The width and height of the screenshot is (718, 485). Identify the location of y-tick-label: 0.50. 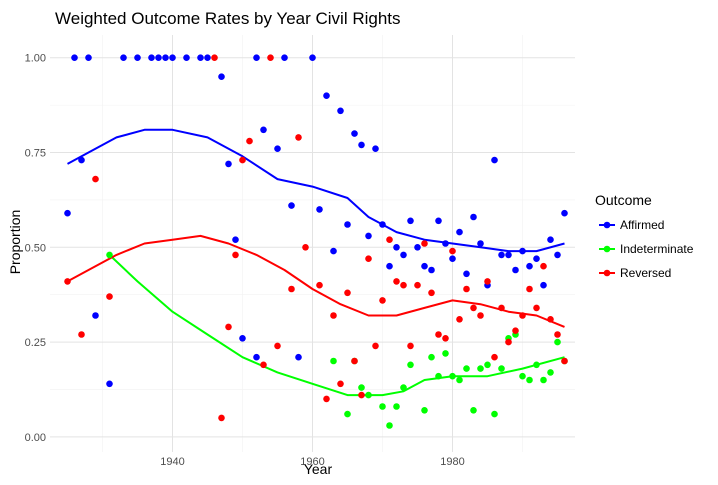
(35, 248).